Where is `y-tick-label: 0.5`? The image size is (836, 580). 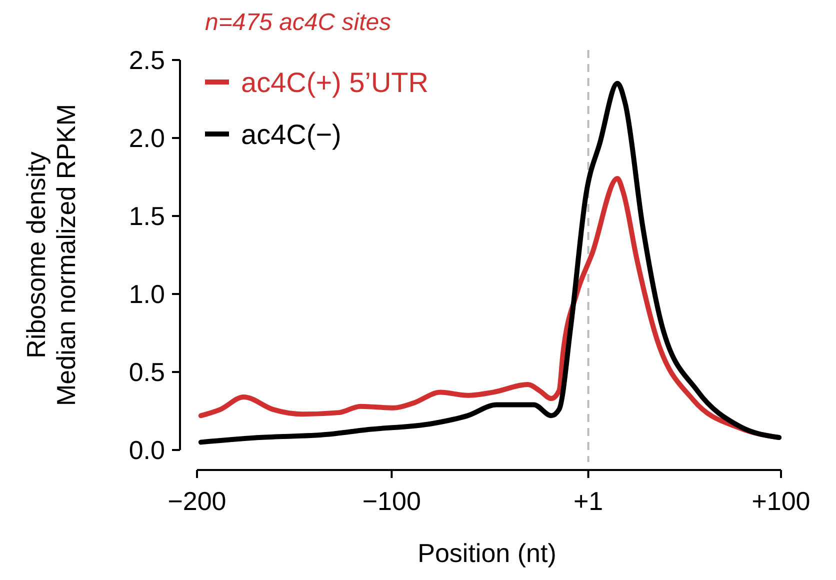
y-tick-label: 0.5 is located at coordinates (146, 372).